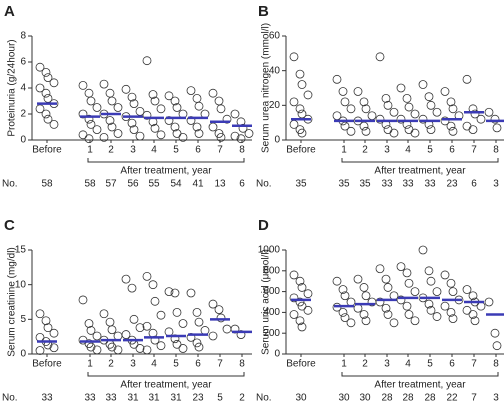  What do you see at coordinates (23, 62) in the screenshot?
I see `y-tick-label: 6` at bounding box center [23, 62].